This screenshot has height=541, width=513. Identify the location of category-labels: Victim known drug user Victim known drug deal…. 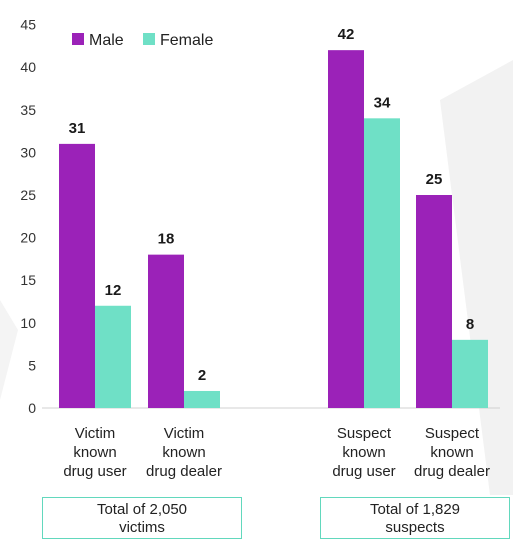
(276, 452).